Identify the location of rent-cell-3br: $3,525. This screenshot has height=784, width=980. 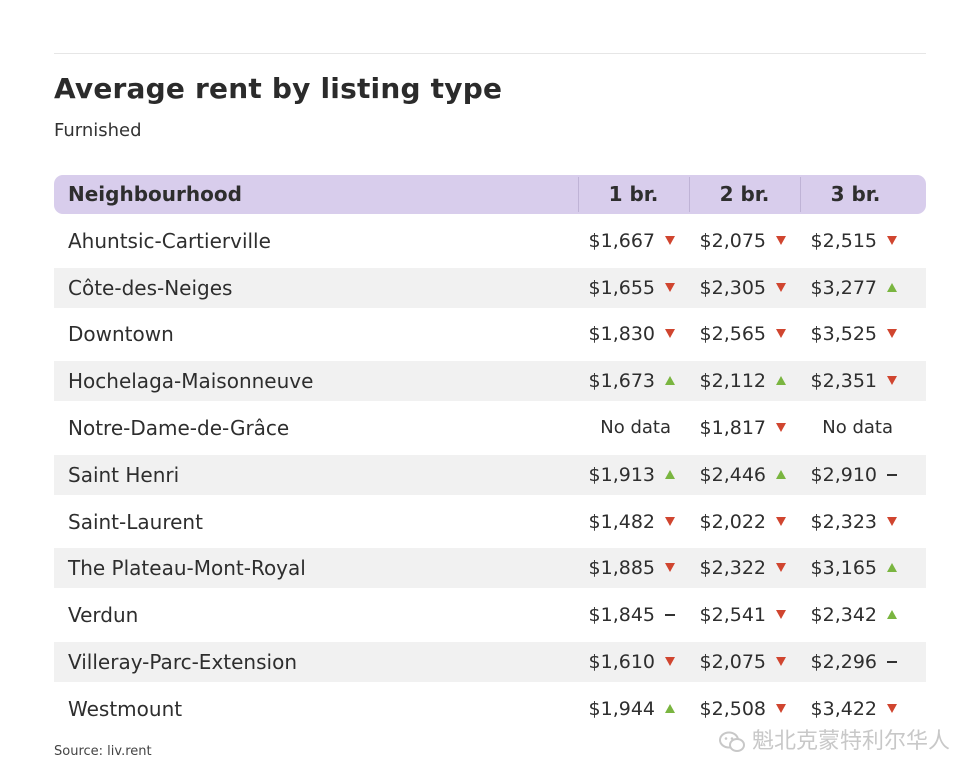
(855, 334).